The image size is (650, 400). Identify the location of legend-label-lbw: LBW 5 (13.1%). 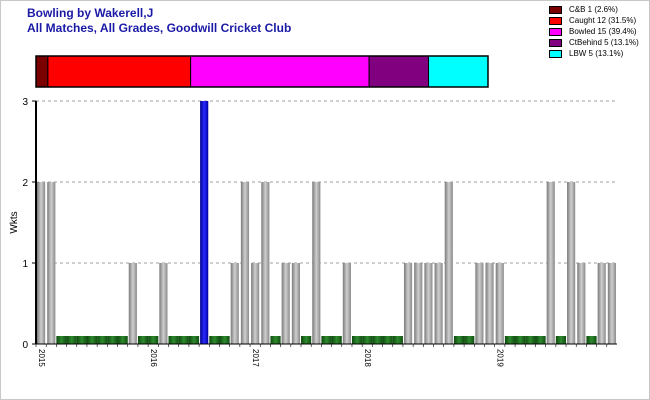
(596, 53).